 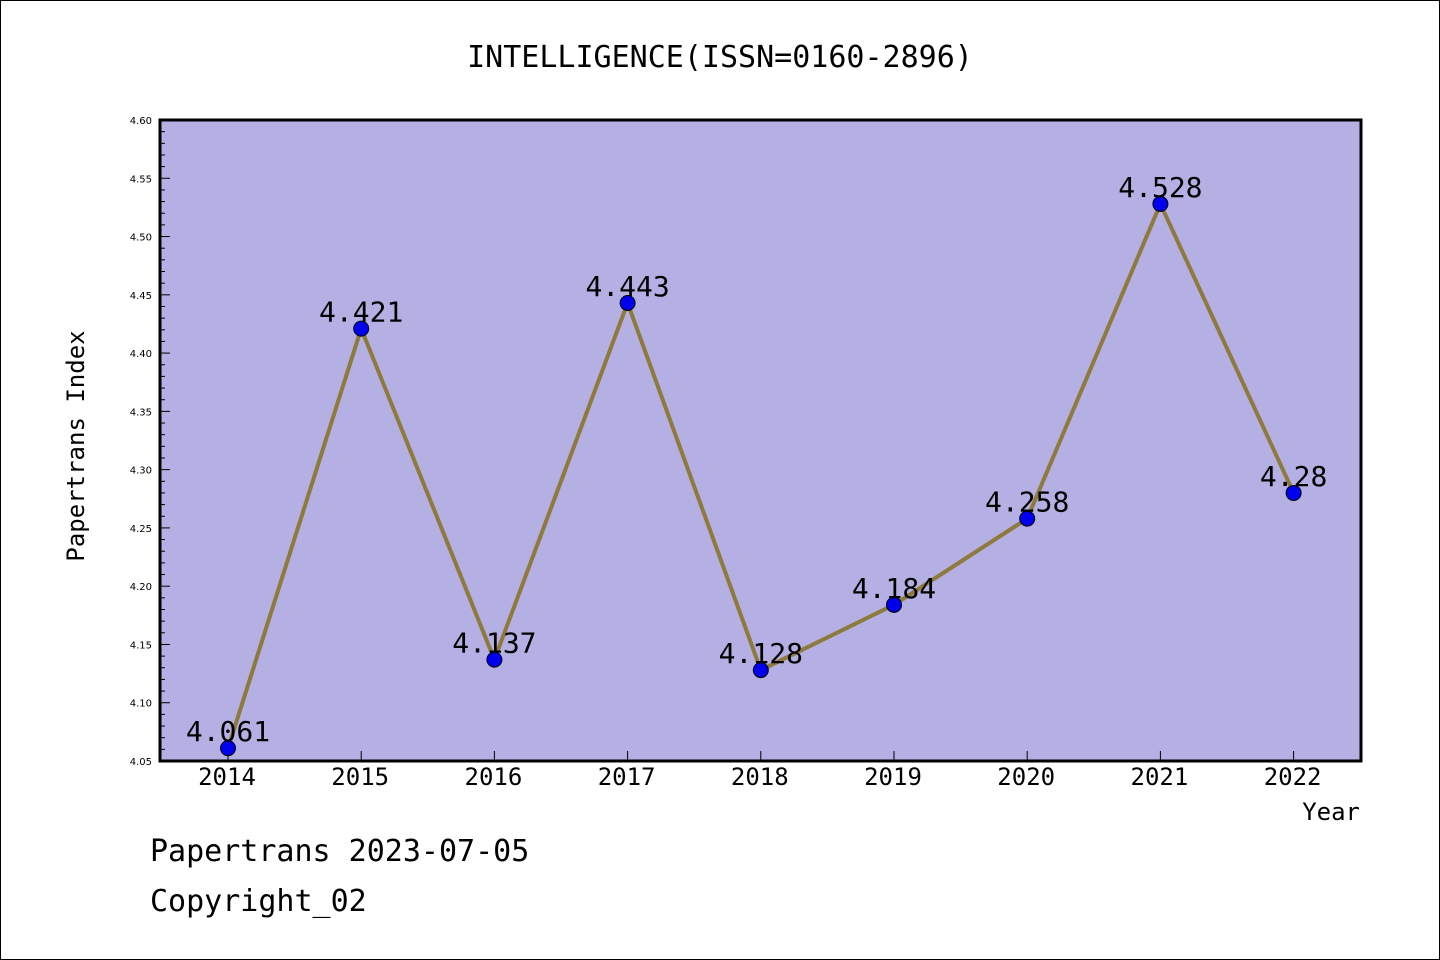 What do you see at coordinates (76, 445) in the screenshot?
I see `y-axis-label: Papertrans Index` at bounding box center [76, 445].